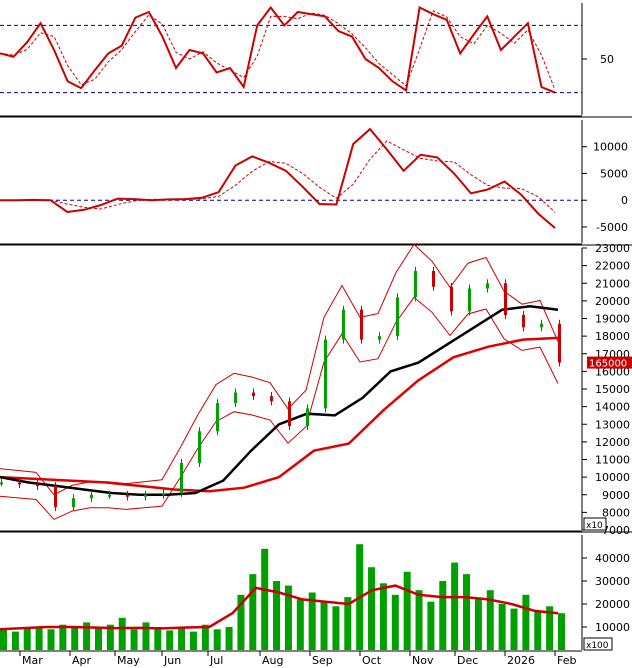 This screenshot has height=668, width=632. I want to click on y-tick-label: 13000, so click(612, 424).